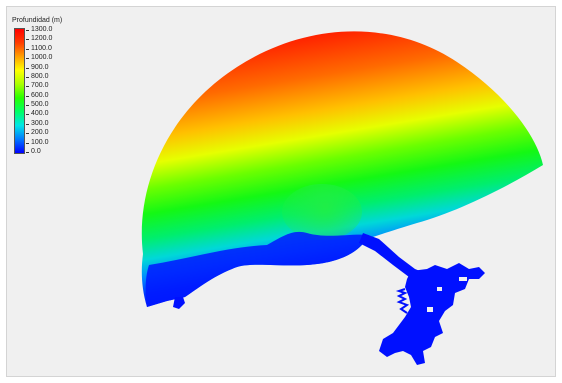 The height and width of the screenshot is (383, 562). I want to click on legend-colorbar, so click(19, 91).